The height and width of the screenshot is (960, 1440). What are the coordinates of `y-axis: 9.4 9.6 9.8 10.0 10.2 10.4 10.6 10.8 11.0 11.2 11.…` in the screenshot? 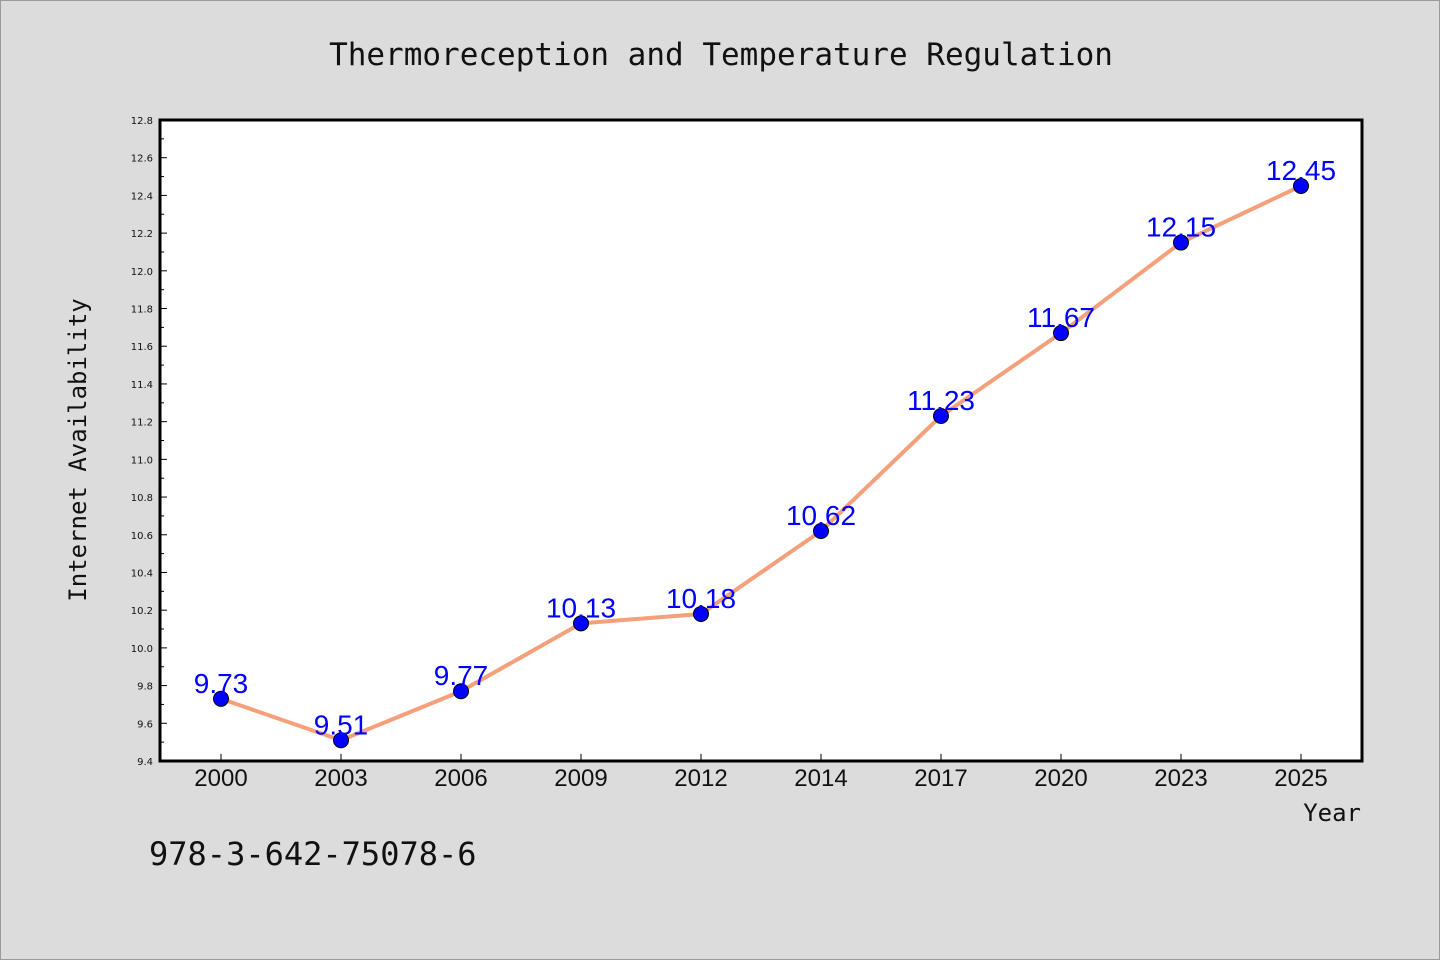 It's located at (149, 442).